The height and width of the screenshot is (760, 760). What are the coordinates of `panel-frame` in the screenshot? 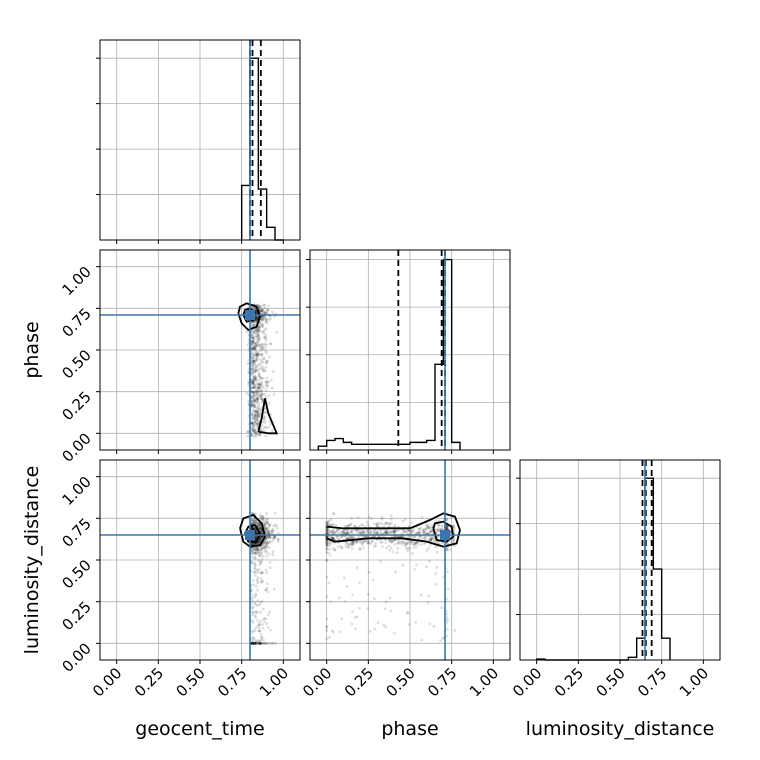 It's located at (620, 560).